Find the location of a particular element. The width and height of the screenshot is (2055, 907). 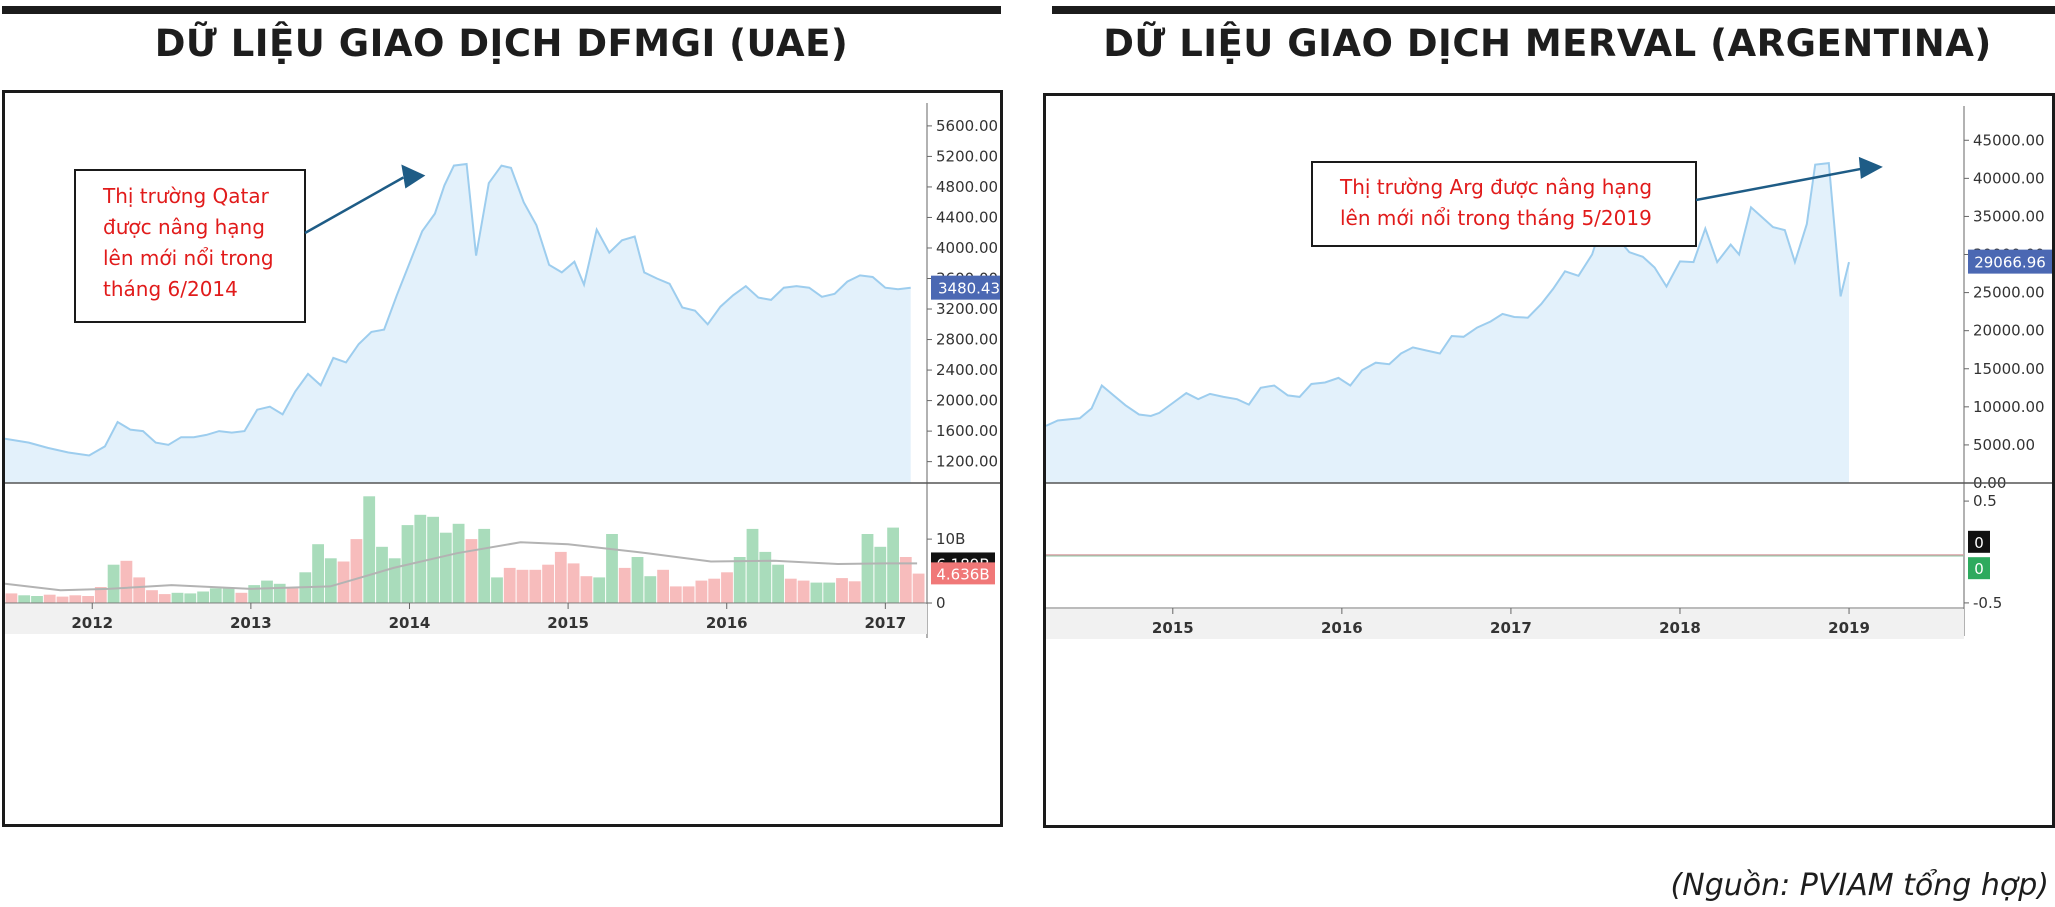

price-tick-label: 20000.00 is located at coordinates (2009, 331).